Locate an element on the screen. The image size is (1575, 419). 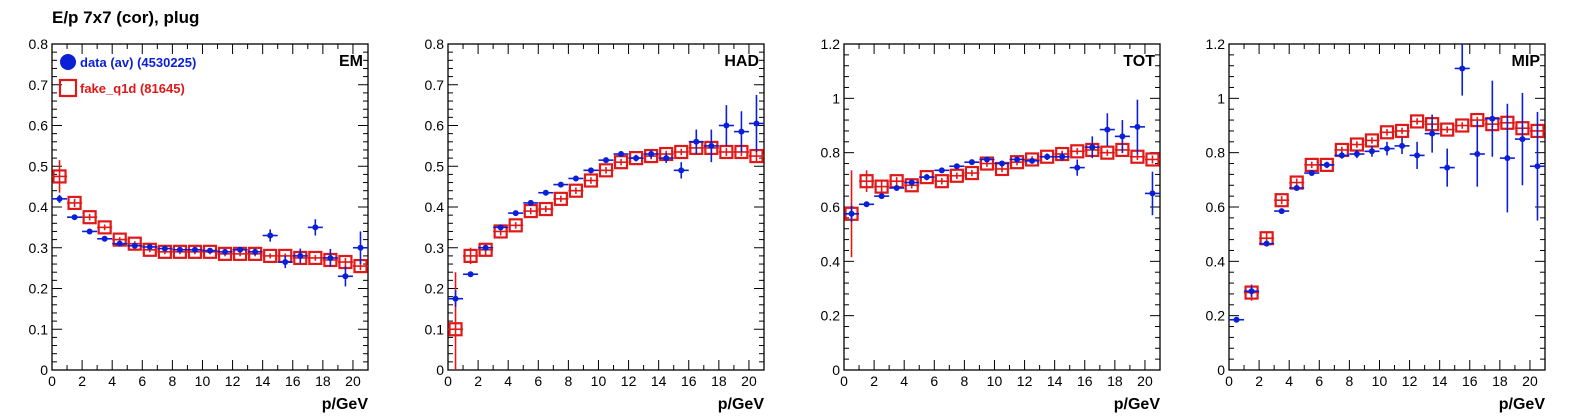
x-tick-label: 0 is located at coordinates (1229, 381).